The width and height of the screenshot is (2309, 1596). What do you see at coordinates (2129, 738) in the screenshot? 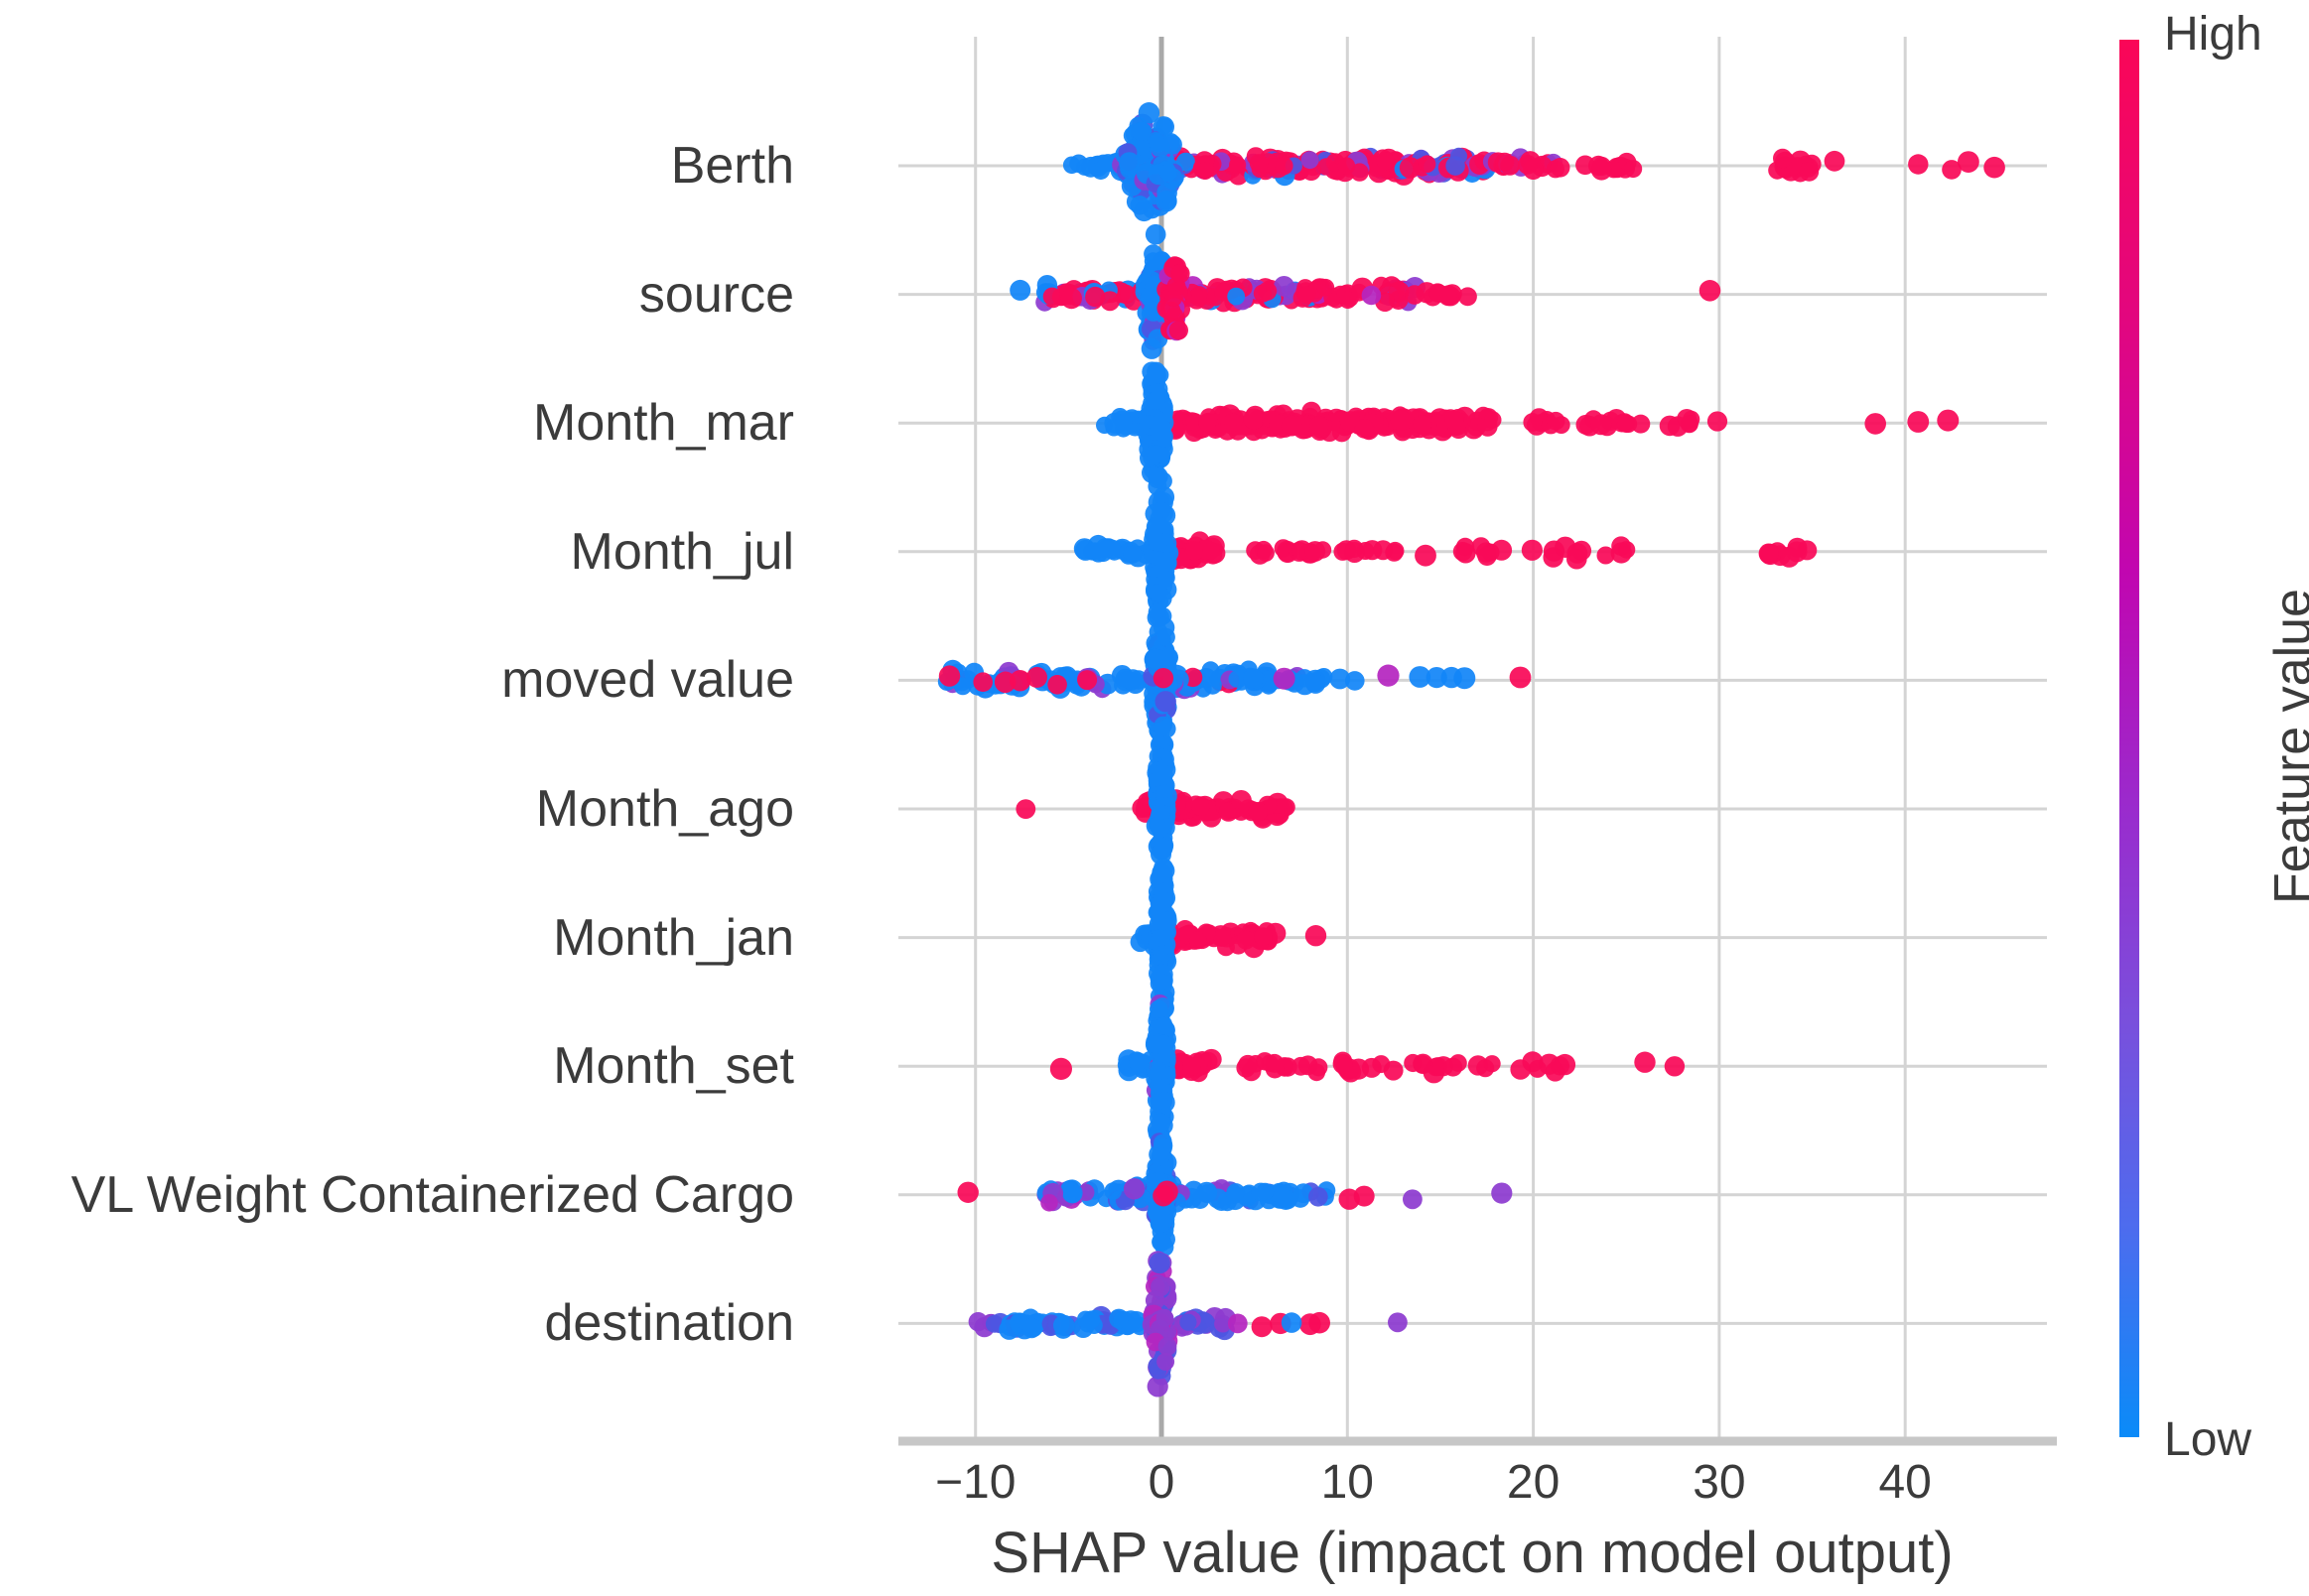
I see `feature-value-colorbar` at bounding box center [2129, 738].